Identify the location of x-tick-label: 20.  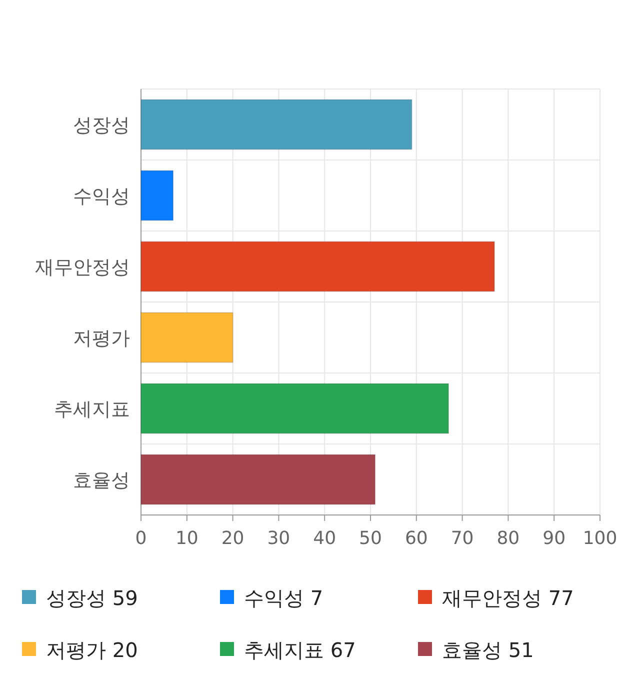
(232, 538).